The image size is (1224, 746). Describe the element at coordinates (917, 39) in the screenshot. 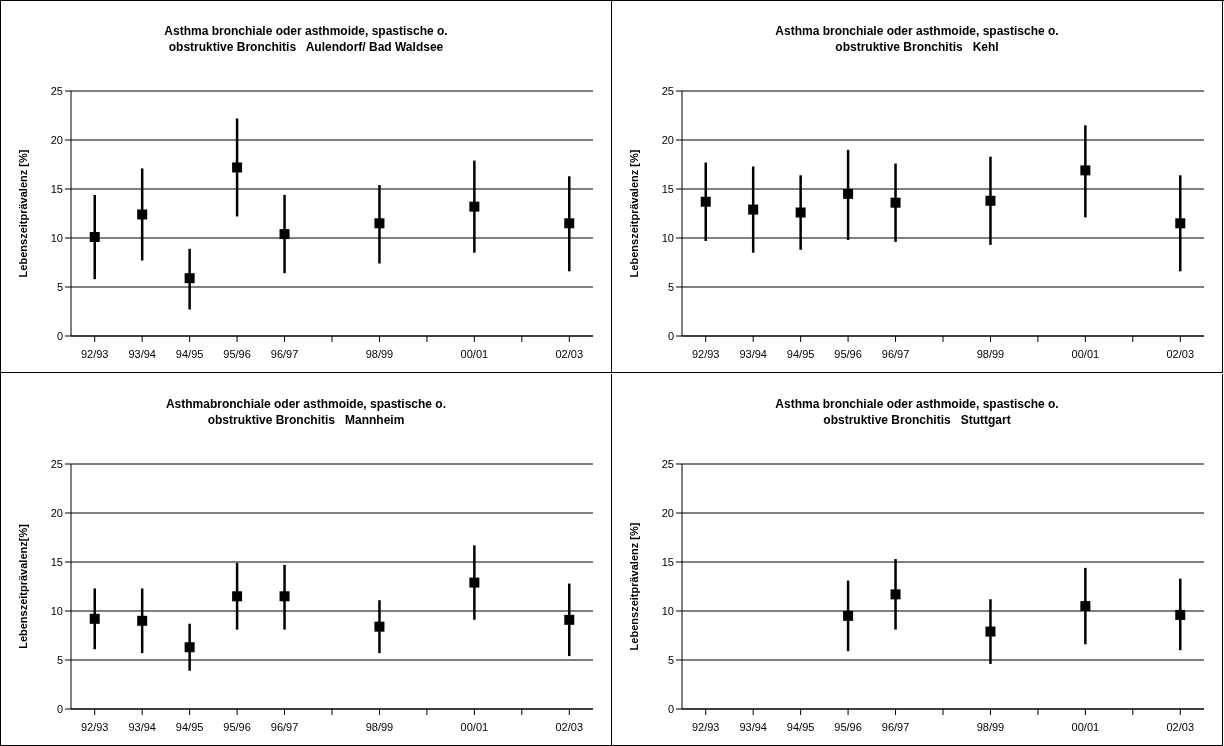

I see `chart-title: Asthma bronchiale oder asthmoide, spastische o. obstruktive Bronchitis Kehl` at that location.